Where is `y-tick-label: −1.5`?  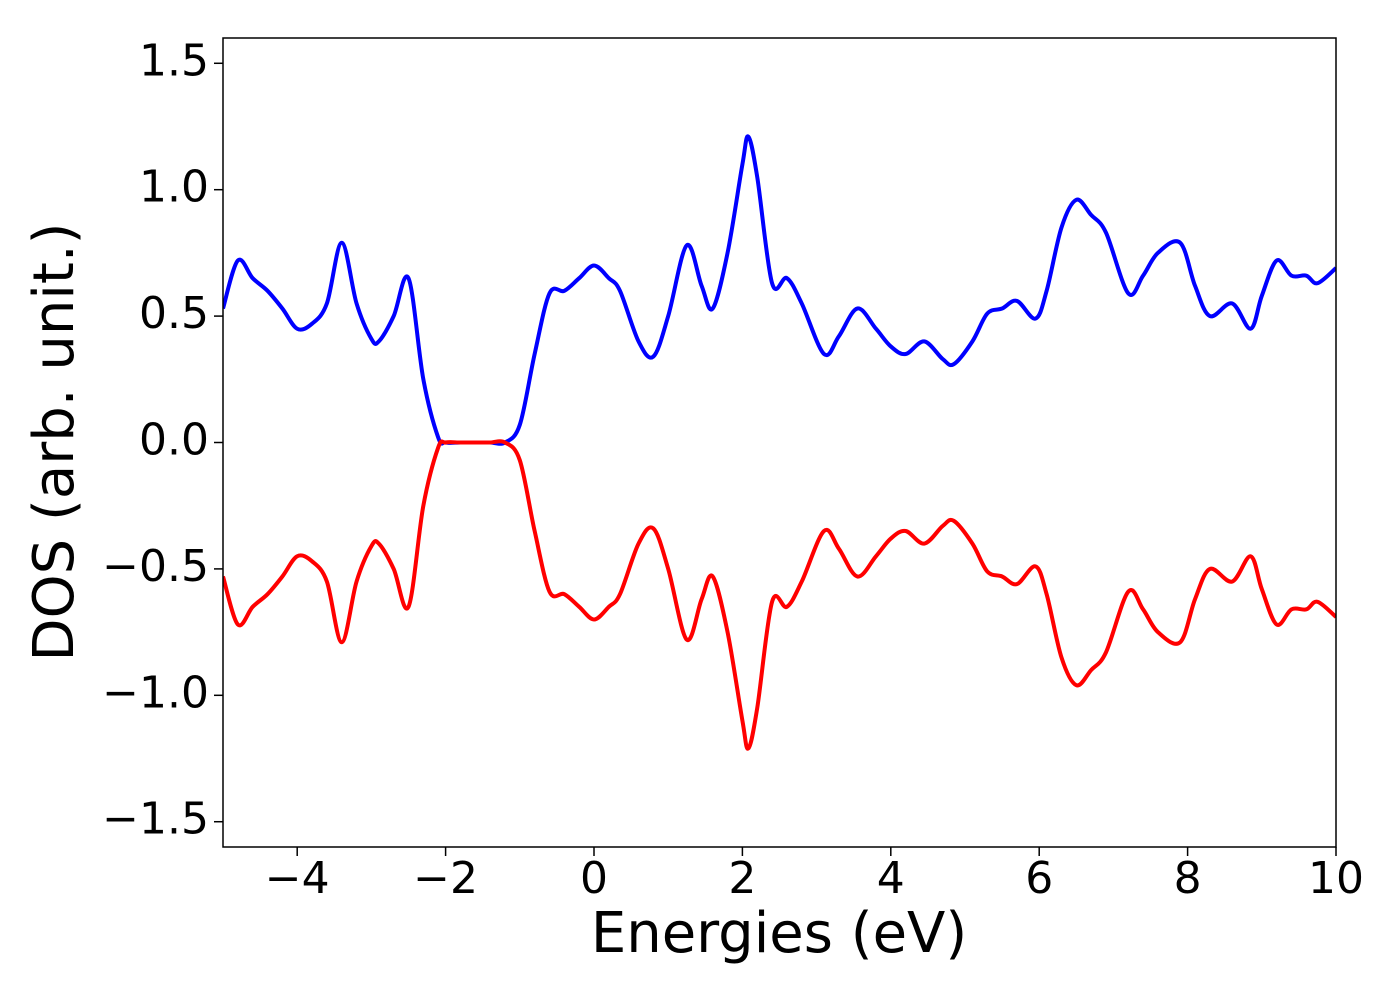 y-tick-label: −1.5 is located at coordinates (155, 819).